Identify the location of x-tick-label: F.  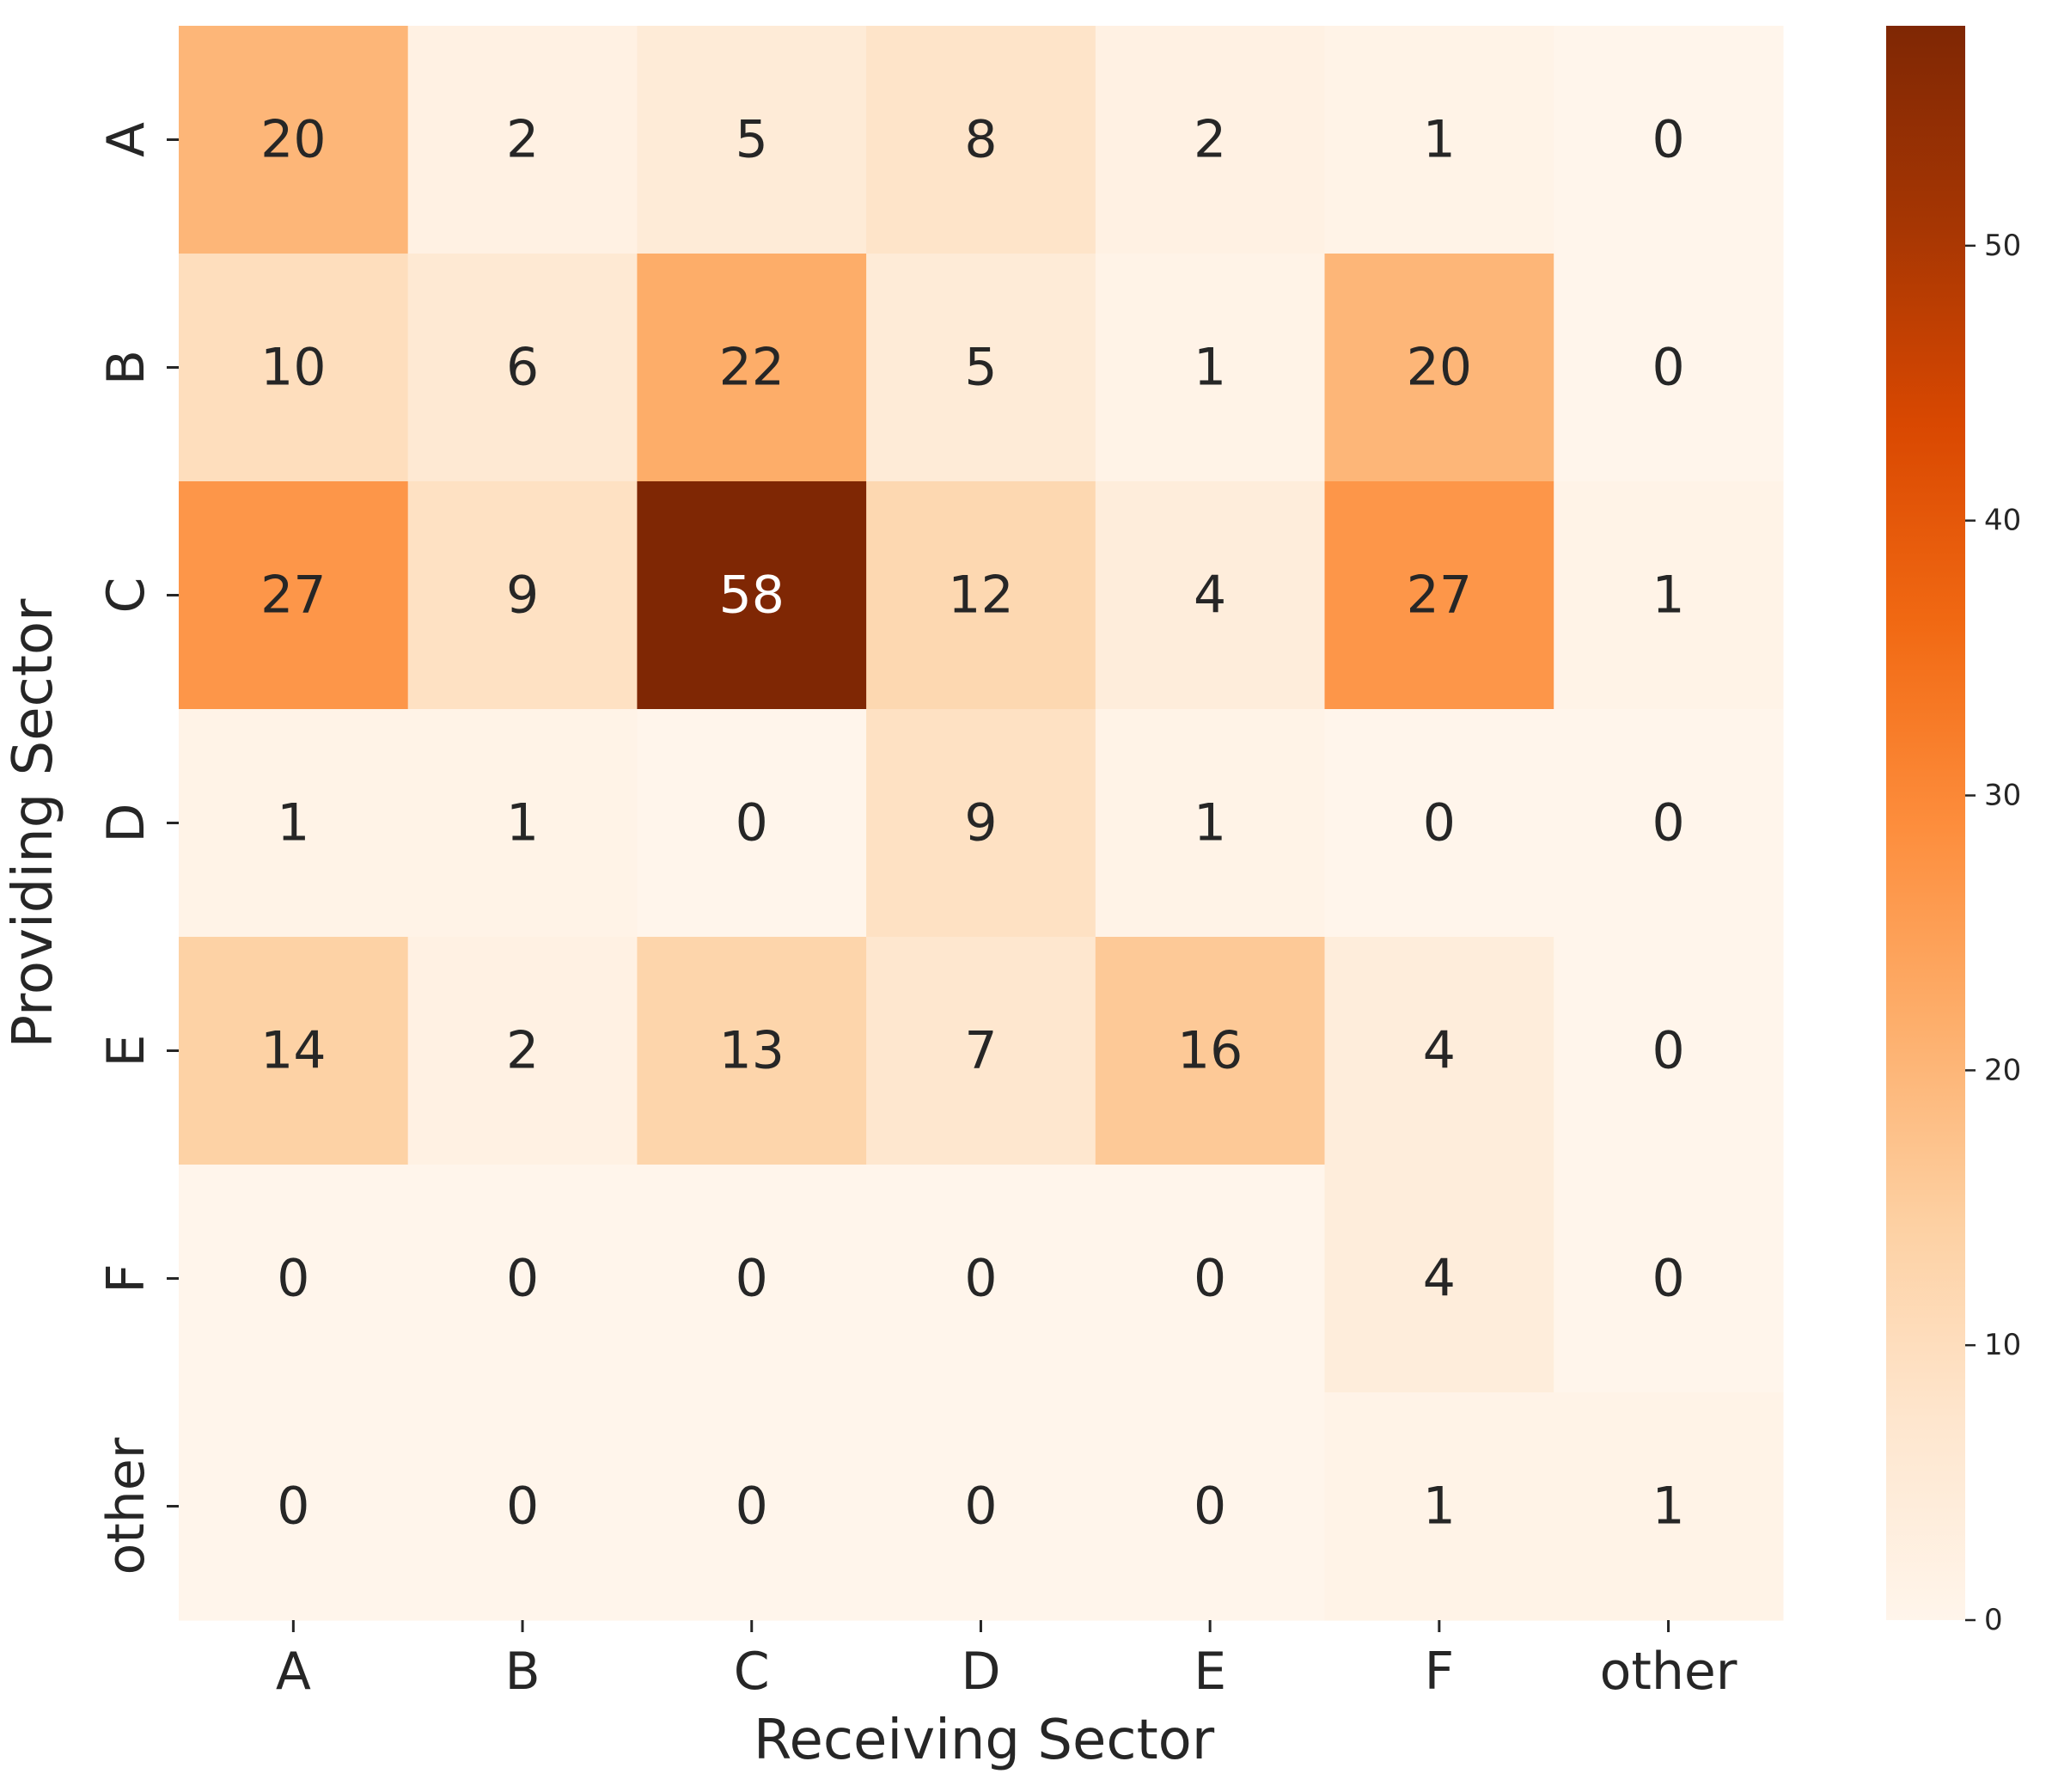
(1440, 1672).